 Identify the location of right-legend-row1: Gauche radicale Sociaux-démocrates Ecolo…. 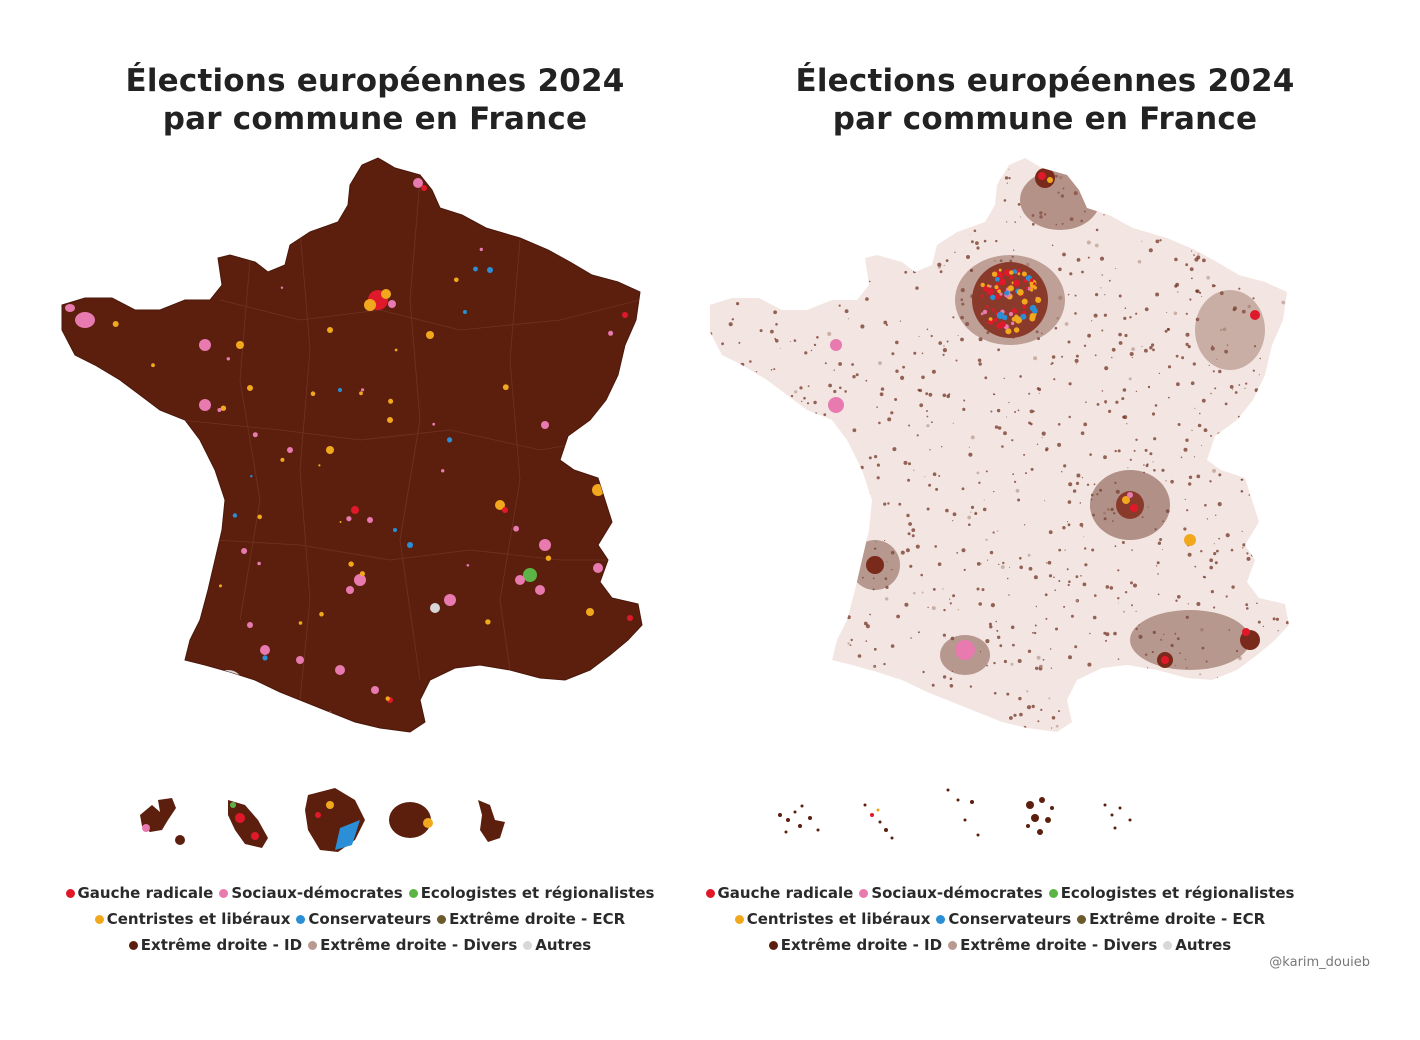
(1000, 893).